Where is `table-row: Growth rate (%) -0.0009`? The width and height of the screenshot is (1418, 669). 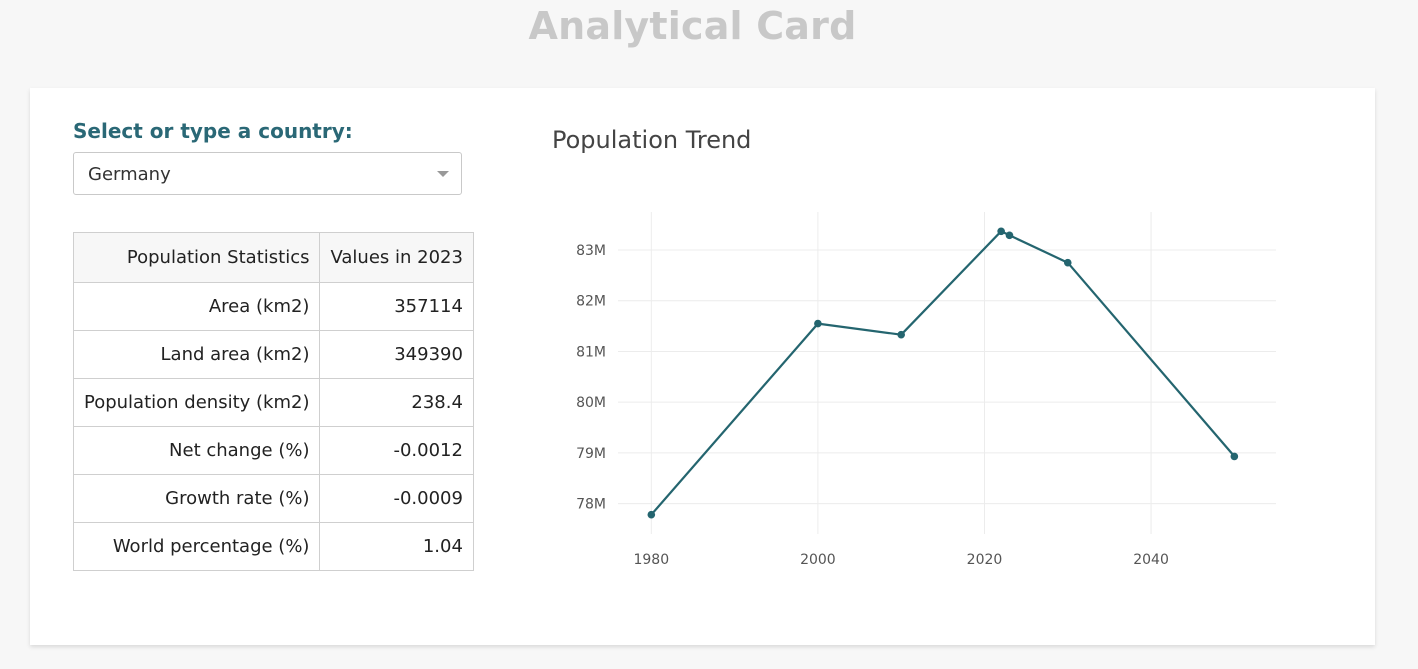
table-row: Growth rate (%) -0.0009 is located at coordinates (273, 498).